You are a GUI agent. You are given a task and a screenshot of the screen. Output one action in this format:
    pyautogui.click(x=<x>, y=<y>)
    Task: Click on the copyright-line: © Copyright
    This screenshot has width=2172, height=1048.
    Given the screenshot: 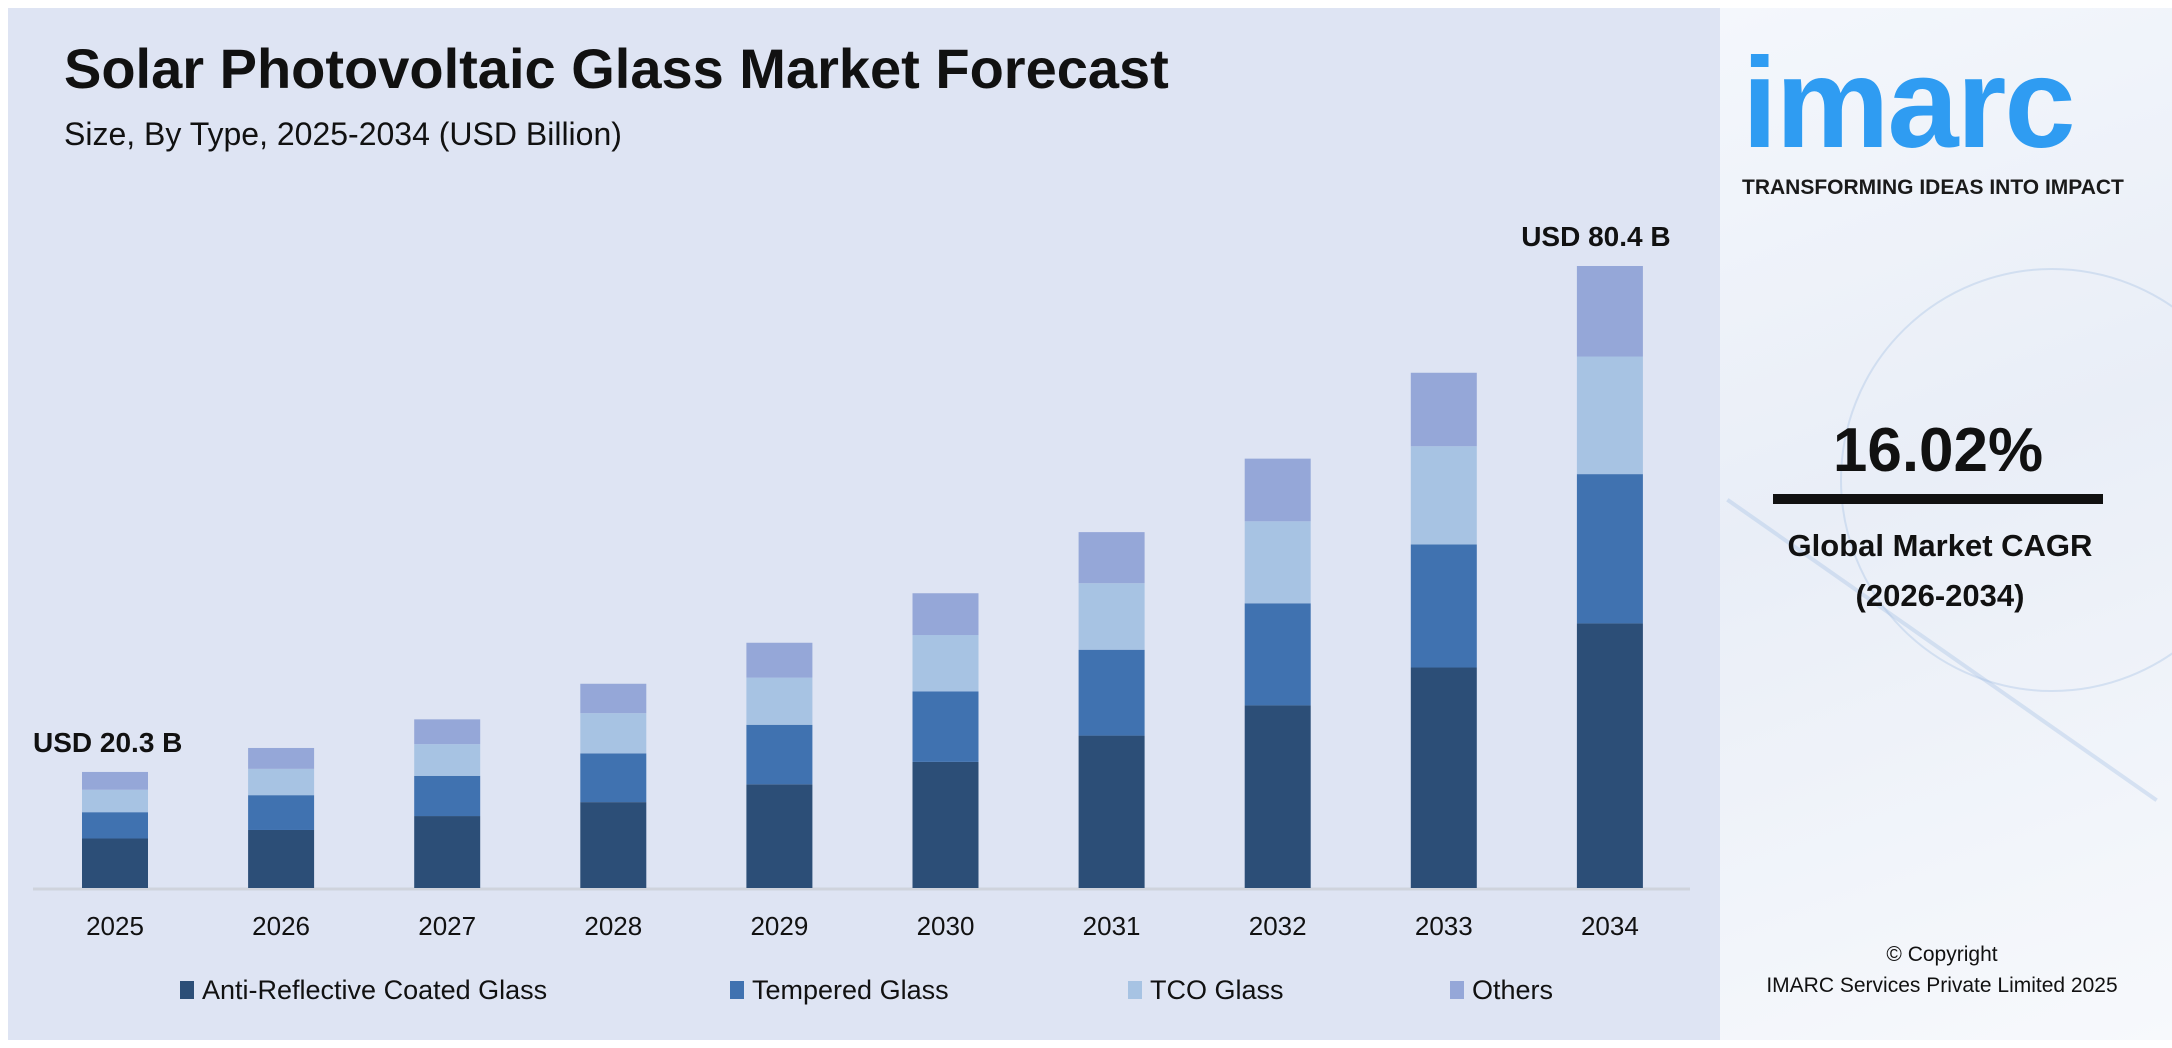 What is the action you would take?
    pyautogui.click(x=1942, y=954)
    